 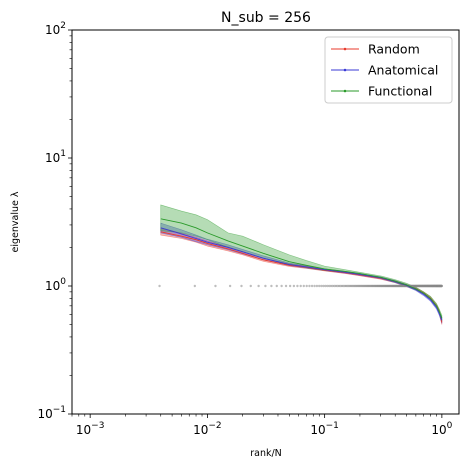 I want to click on legend: Random Anatomical Functional, so click(x=388, y=70).